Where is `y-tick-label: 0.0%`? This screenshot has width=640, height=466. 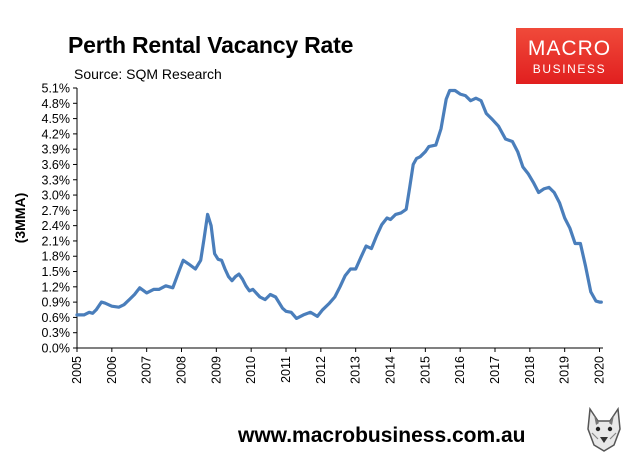 y-tick-label: 0.0% is located at coordinates (56, 349).